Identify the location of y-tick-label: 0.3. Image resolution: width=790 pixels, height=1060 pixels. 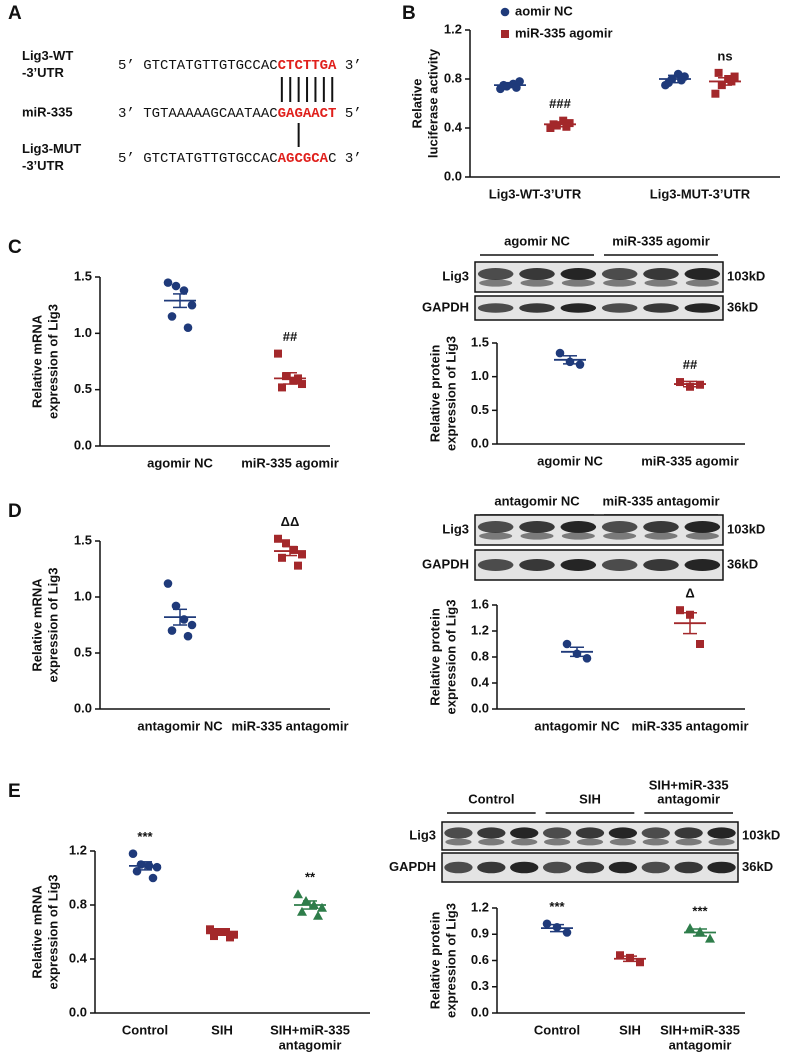
(480, 985).